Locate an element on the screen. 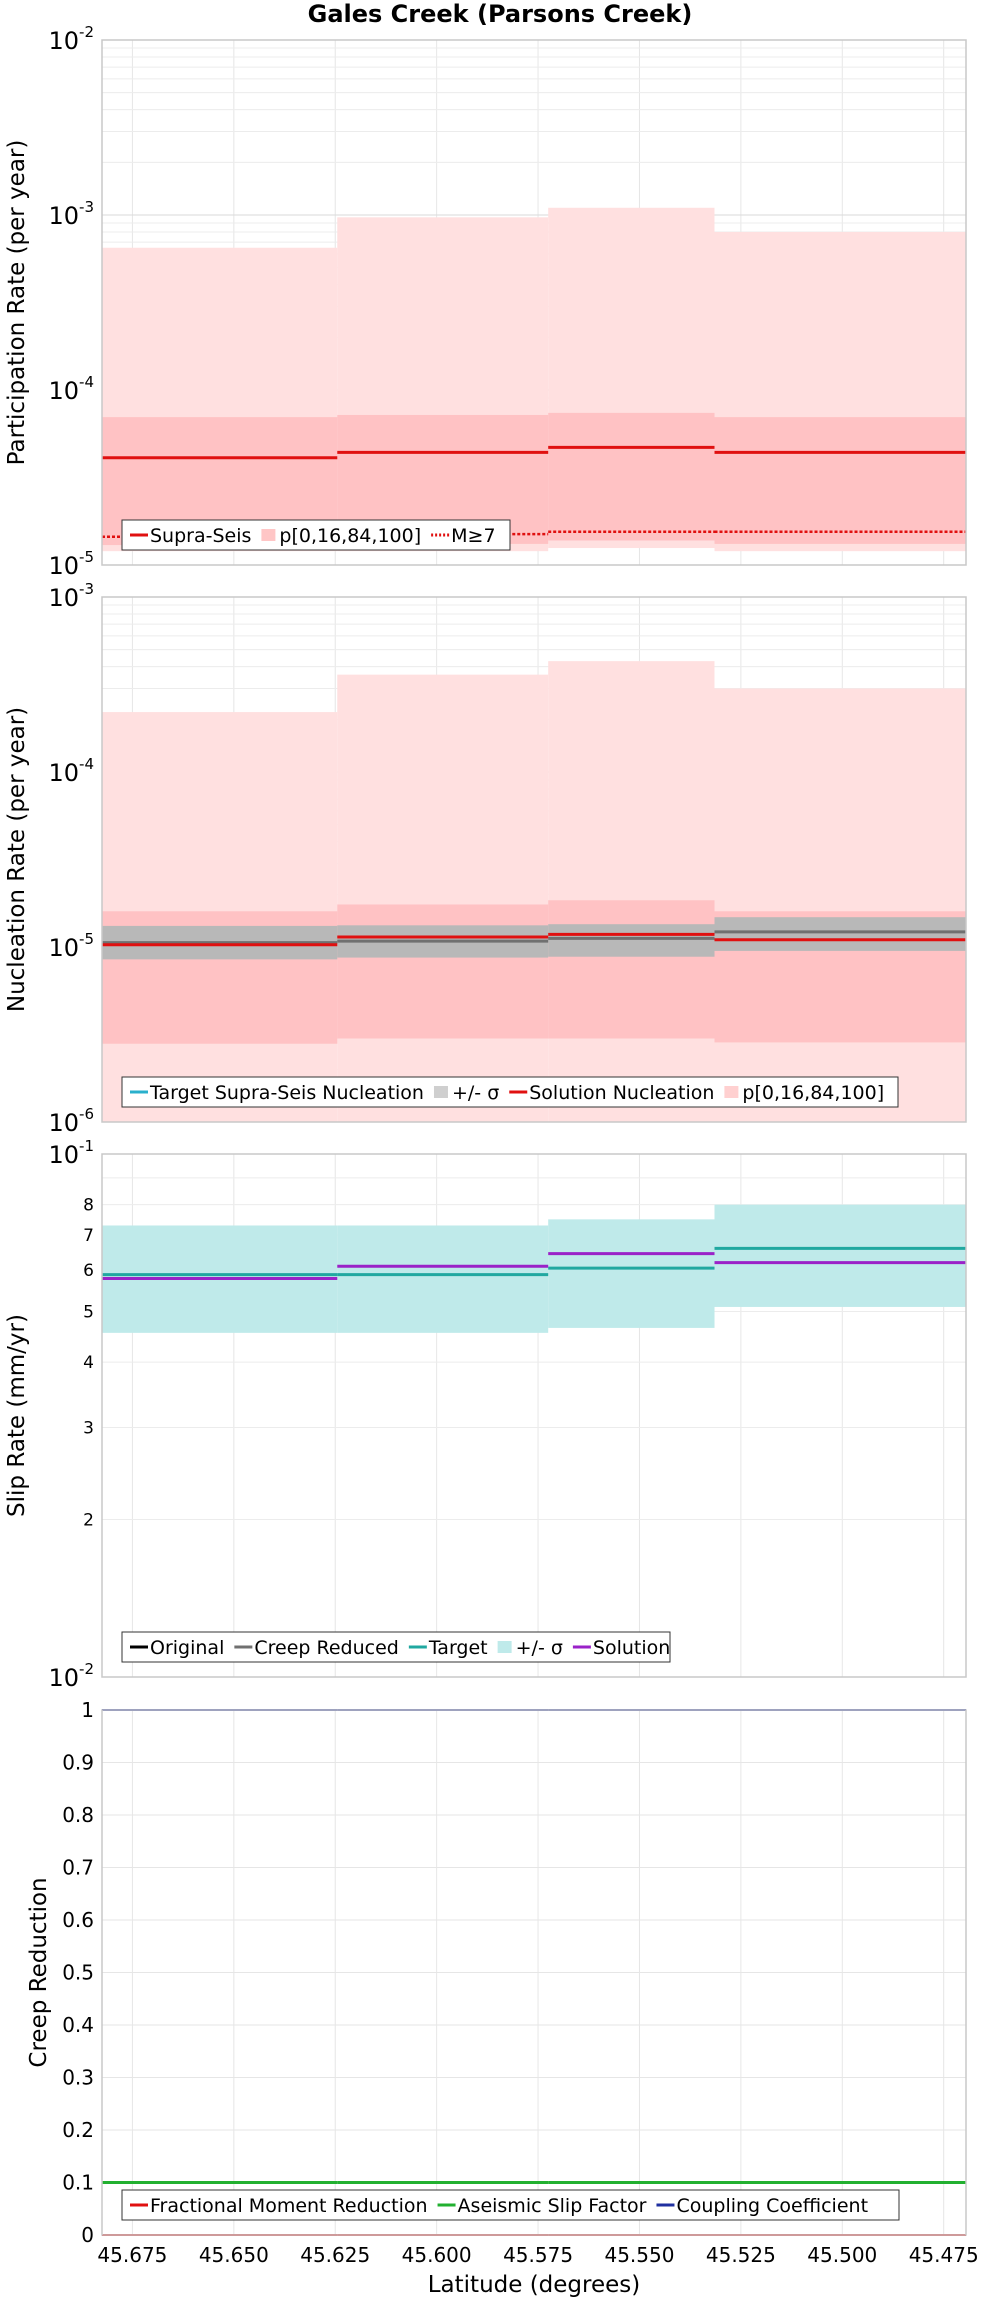 The height and width of the screenshot is (2300, 1000). y-axis-label: Slip Rate (mm/yr) is located at coordinates (17, 1415).